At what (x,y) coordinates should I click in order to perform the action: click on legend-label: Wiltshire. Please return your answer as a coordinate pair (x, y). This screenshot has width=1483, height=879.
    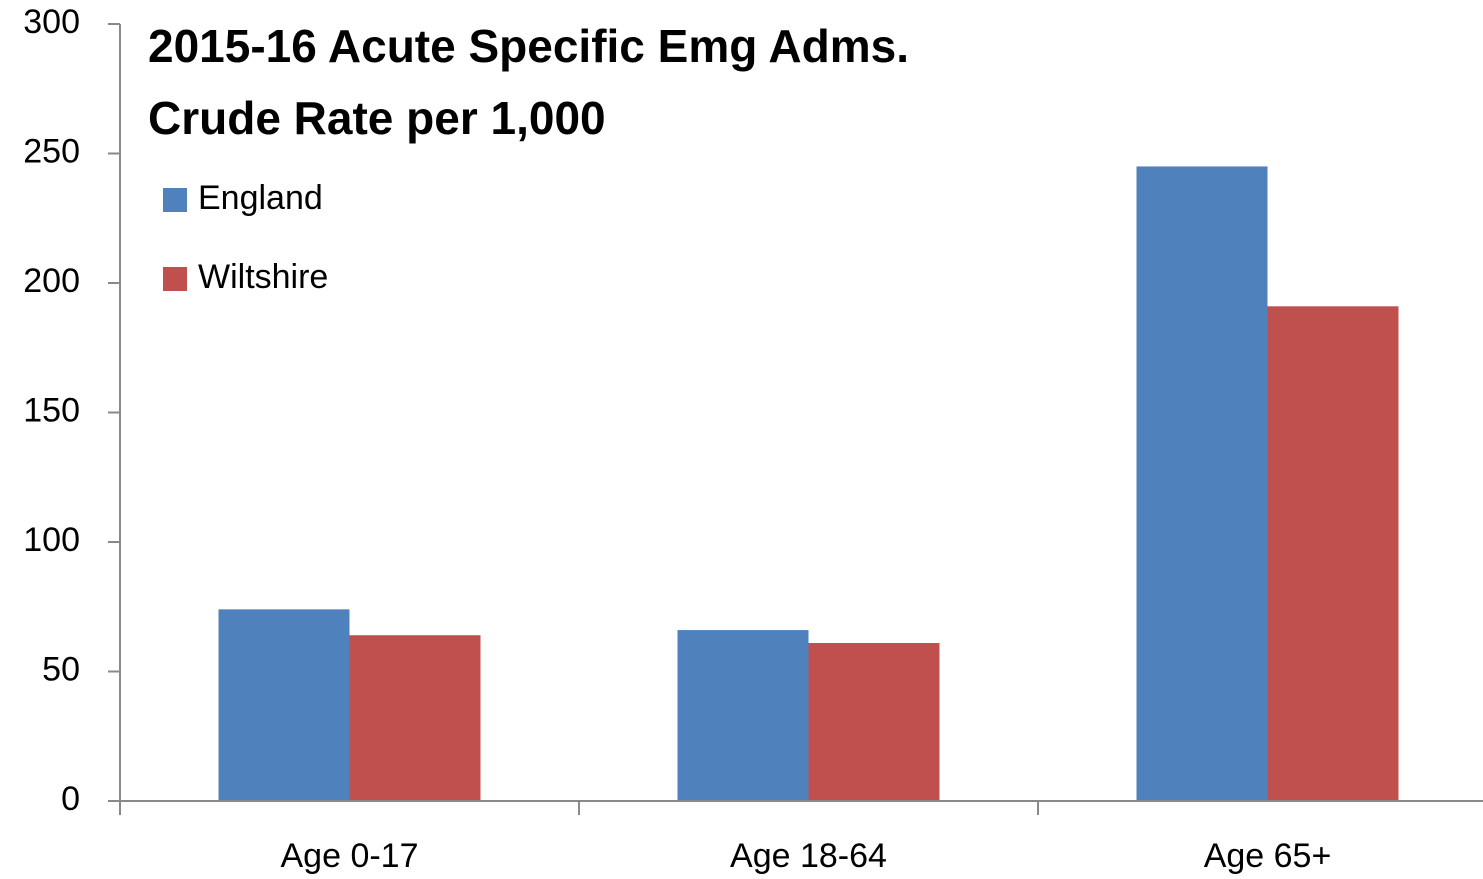
    Looking at the image, I should click on (263, 277).